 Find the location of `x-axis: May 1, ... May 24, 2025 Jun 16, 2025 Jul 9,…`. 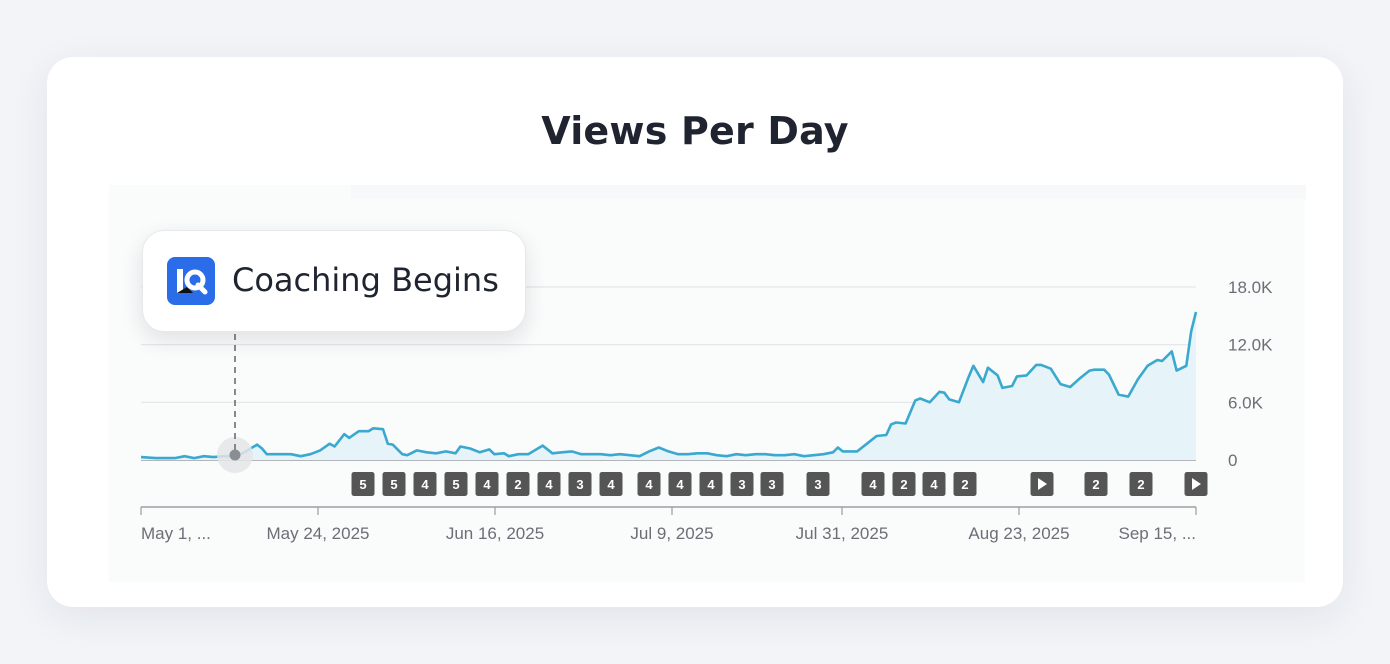

x-axis: May 1, ... May 24, 2025 Jun 16, 2025 Jul 9,… is located at coordinates (668, 524).